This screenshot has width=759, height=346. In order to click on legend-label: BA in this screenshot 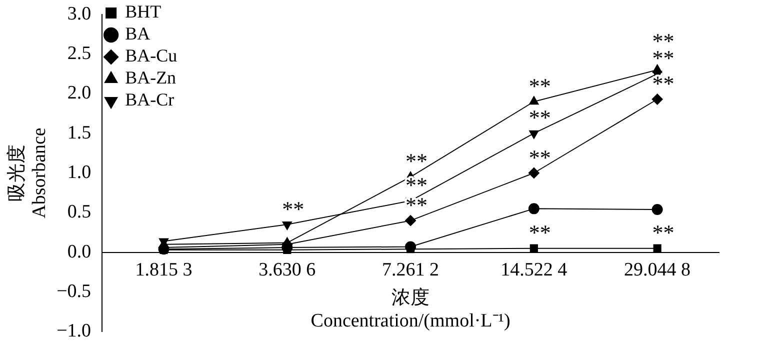, I will do `click(137, 34)`.